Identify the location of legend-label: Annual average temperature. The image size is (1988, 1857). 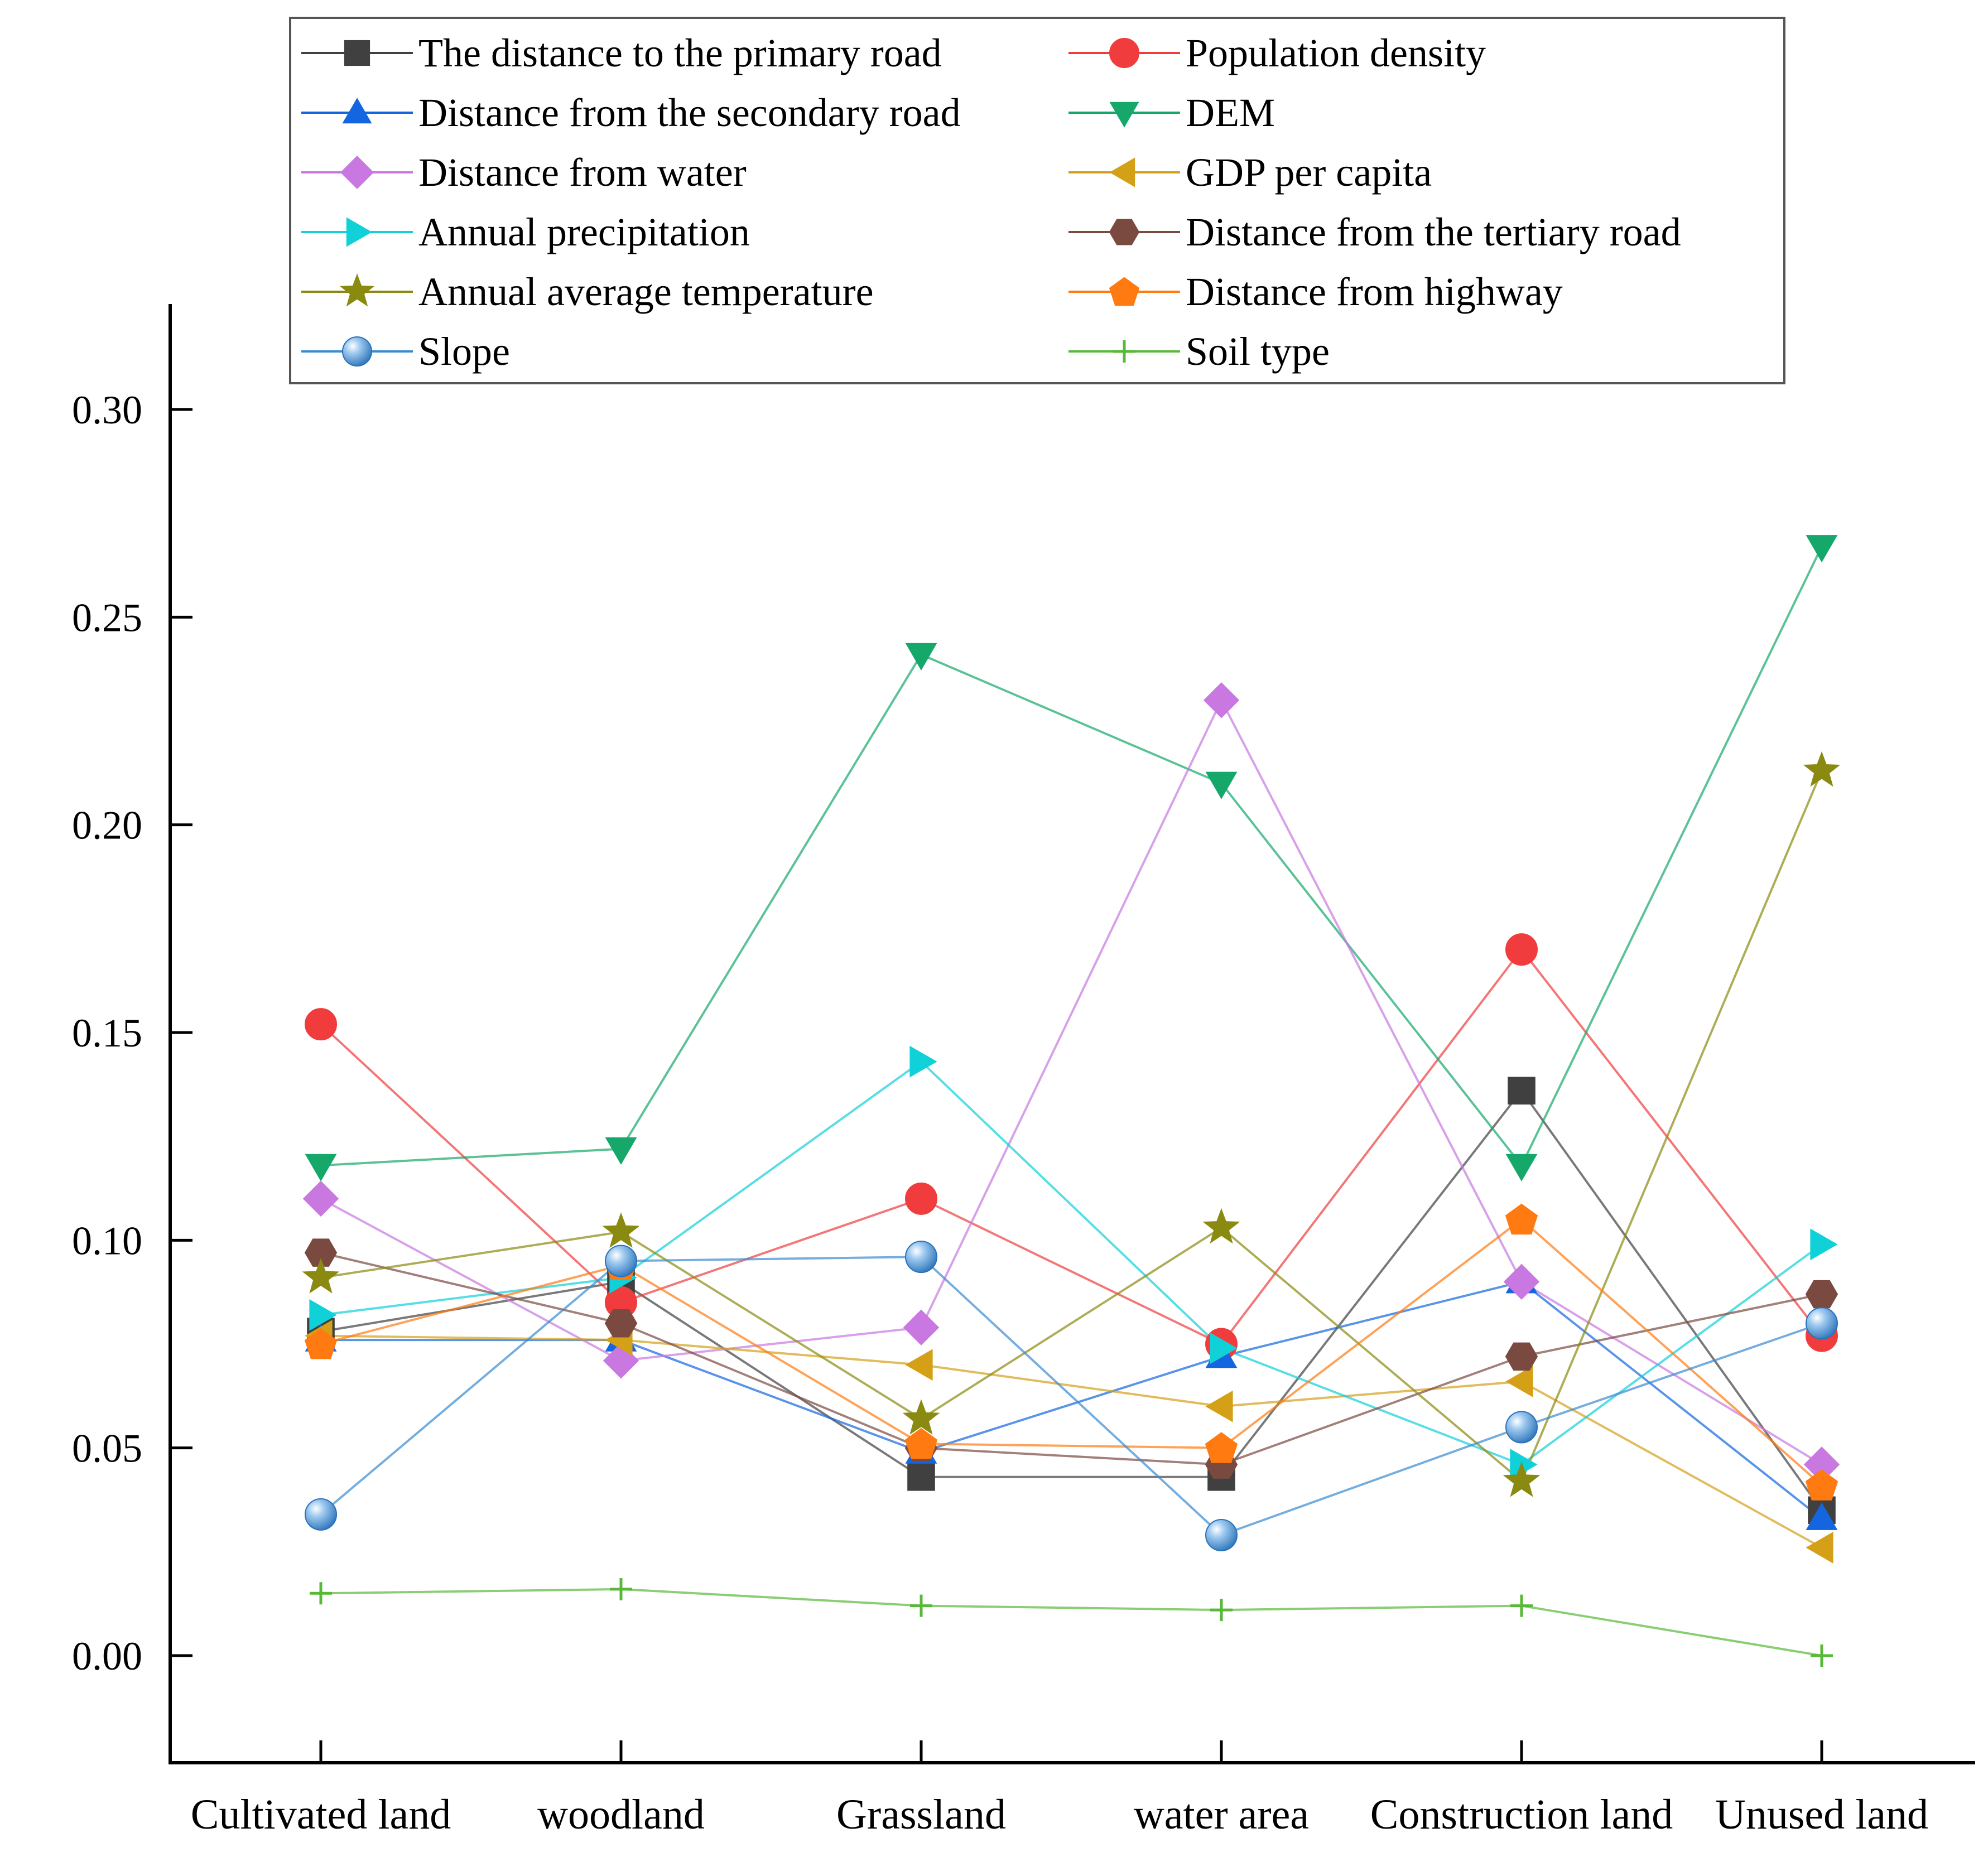
(646, 291).